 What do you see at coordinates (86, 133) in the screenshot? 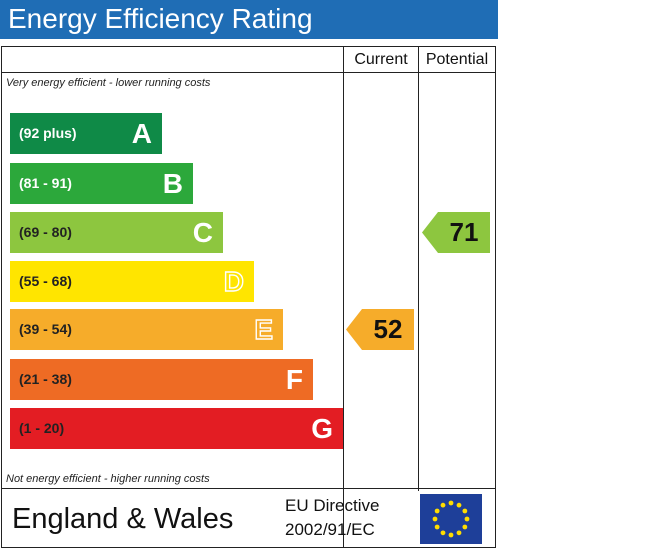
I see `band-a: (92 plus) A` at bounding box center [86, 133].